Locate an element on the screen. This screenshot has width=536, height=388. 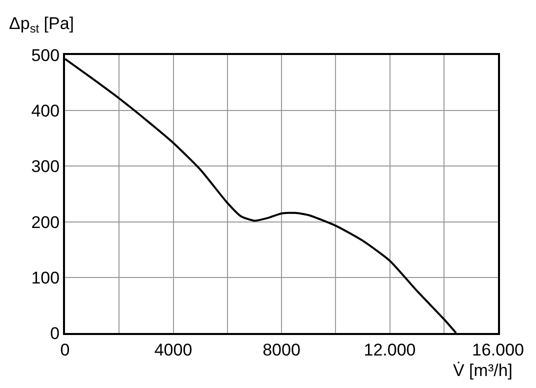
y-axis-title: Δp$_{st}$ [Pa] is located at coordinates (41, 25).